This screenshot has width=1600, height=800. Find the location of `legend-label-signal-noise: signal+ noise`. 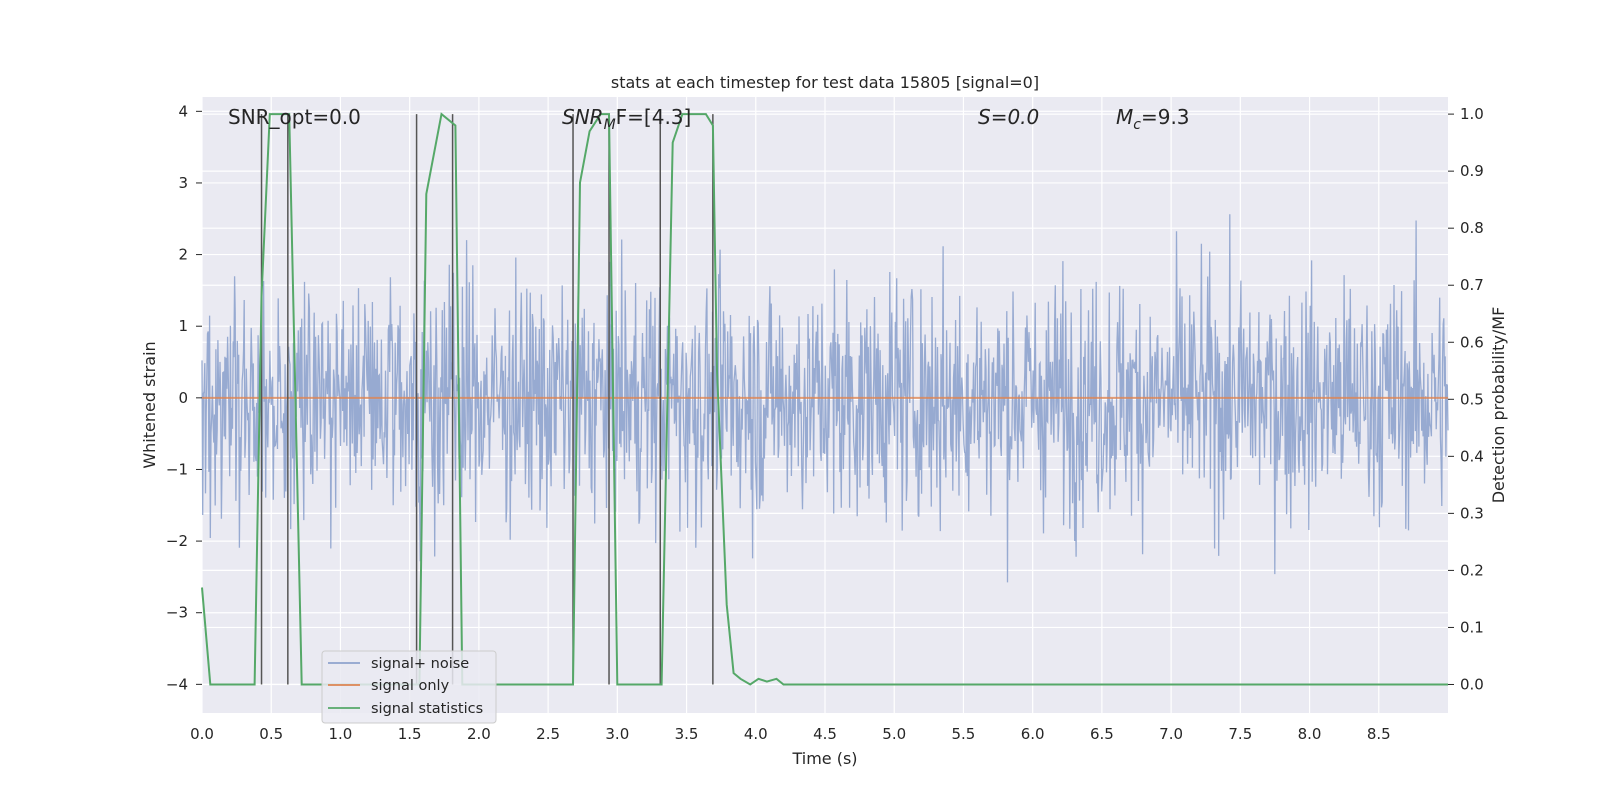

legend-label-signal-noise: signal+ noise is located at coordinates (420, 664).